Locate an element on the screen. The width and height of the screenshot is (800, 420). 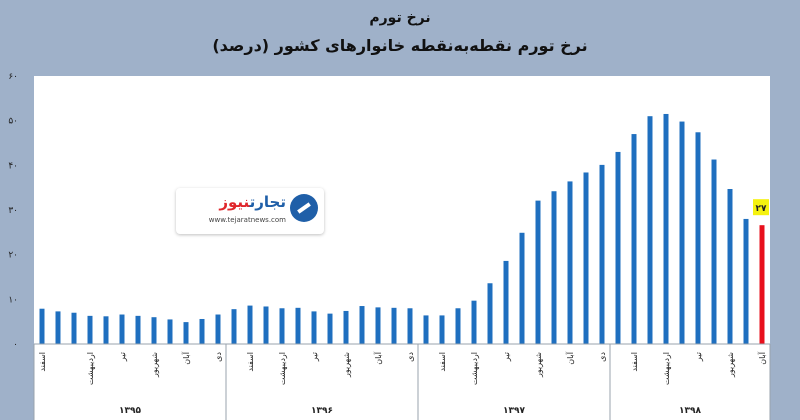
year-label: ۱۳۹۶ is located at coordinates (322, 411).